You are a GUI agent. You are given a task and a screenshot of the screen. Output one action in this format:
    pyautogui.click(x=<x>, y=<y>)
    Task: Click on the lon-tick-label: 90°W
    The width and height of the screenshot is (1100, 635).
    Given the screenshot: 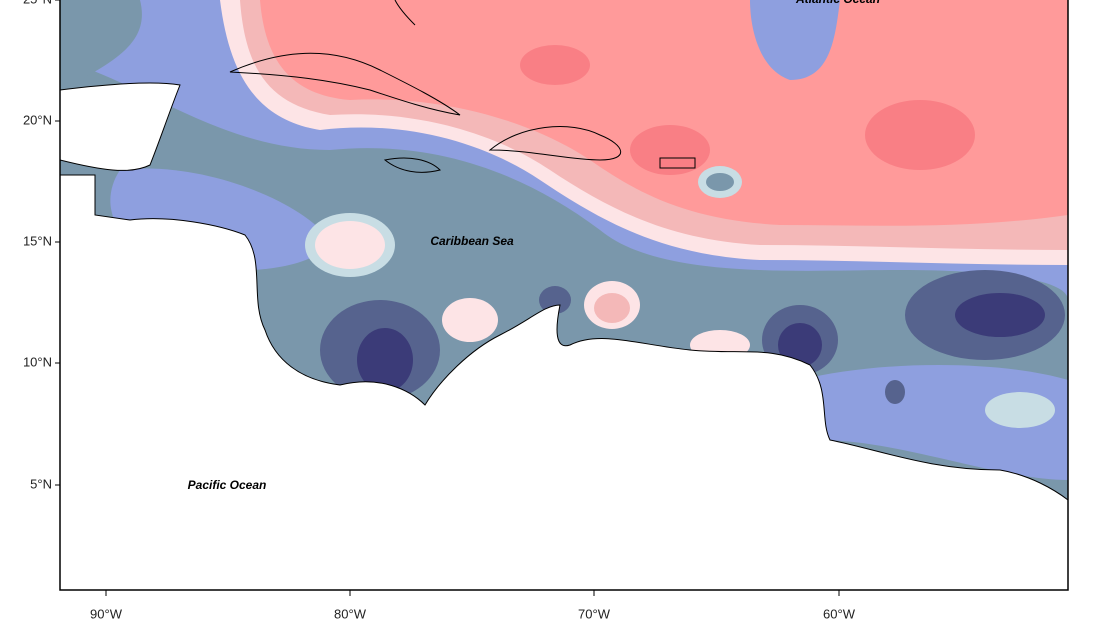 What is the action you would take?
    pyautogui.click(x=106, y=613)
    